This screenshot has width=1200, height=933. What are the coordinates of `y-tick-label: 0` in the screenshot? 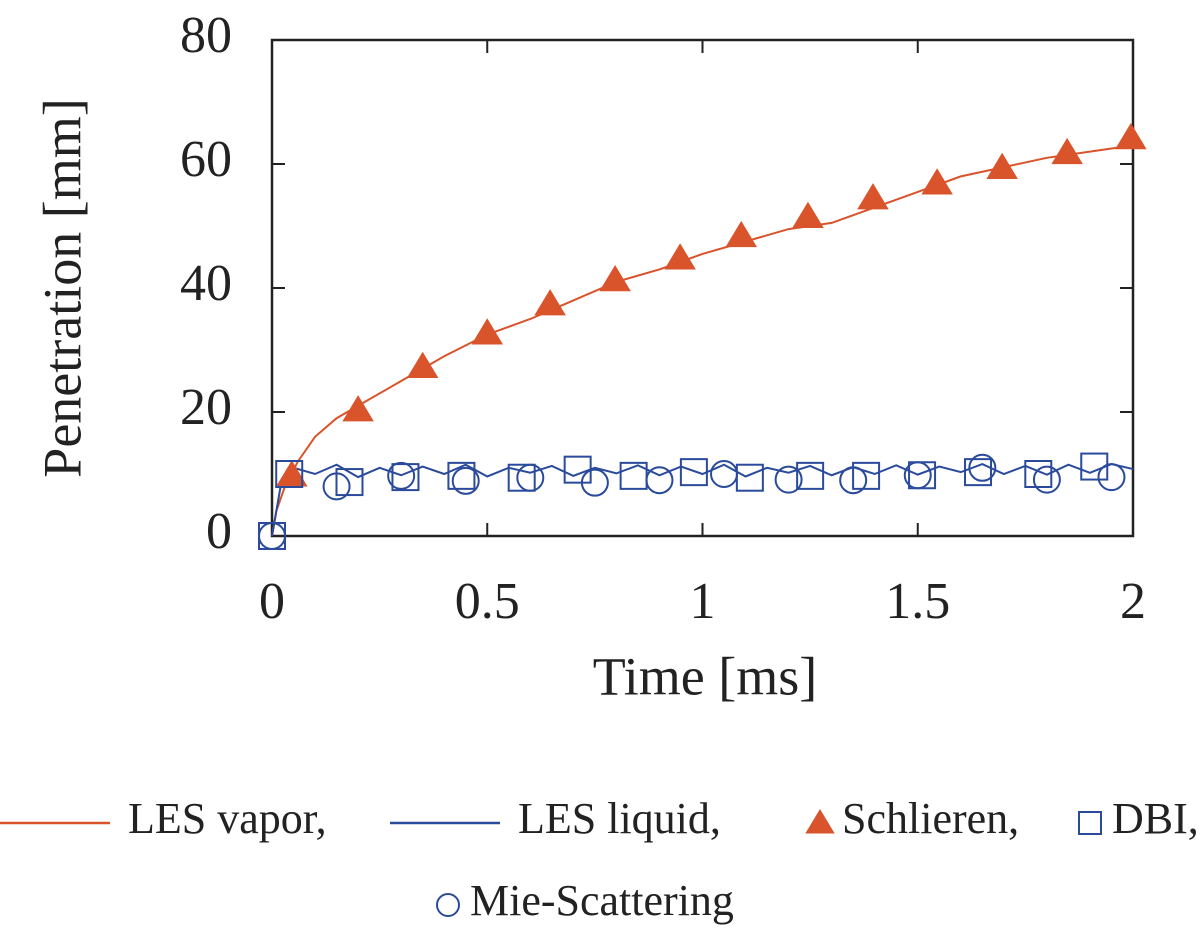 It's located at (219, 531).